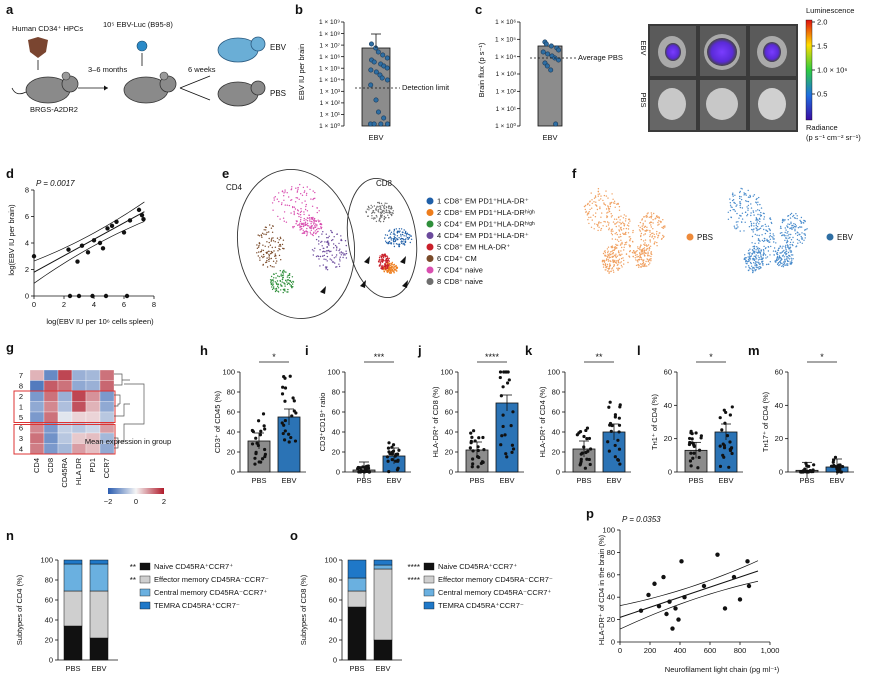 The height and width of the screenshot is (682, 887). What do you see at coordinates (429, 592) in the screenshot?
I see `legend-swatch` at bounding box center [429, 592].